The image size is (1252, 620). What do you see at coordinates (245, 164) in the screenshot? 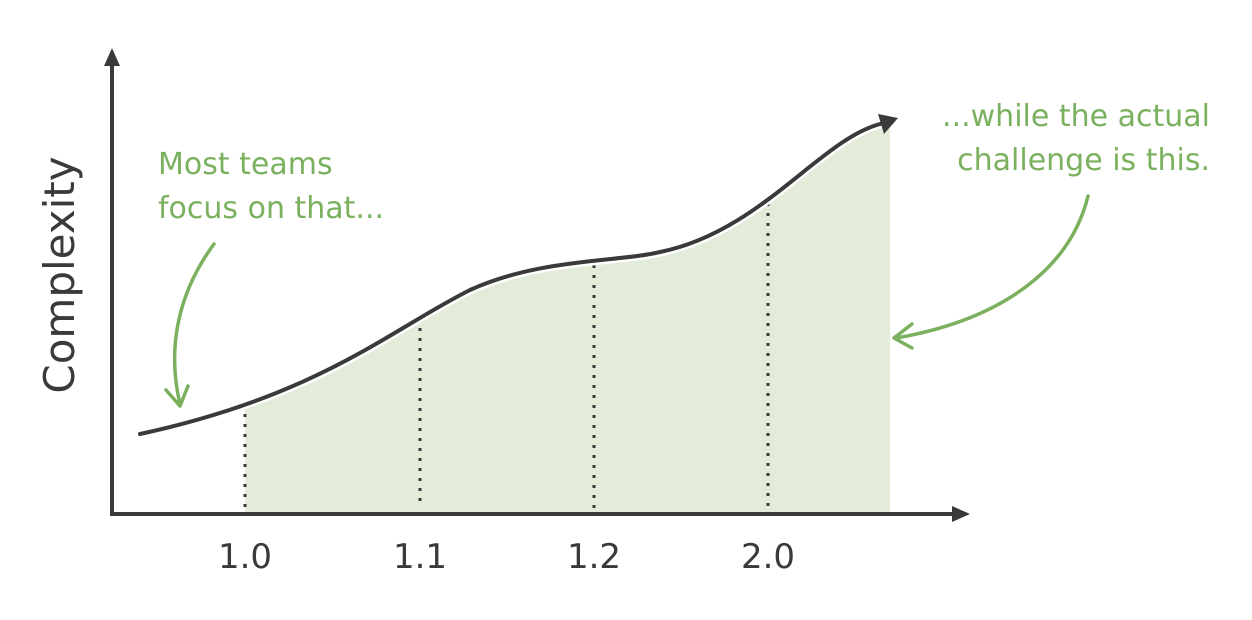
I see `annotation-left-line-1: Most teams` at bounding box center [245, 164].